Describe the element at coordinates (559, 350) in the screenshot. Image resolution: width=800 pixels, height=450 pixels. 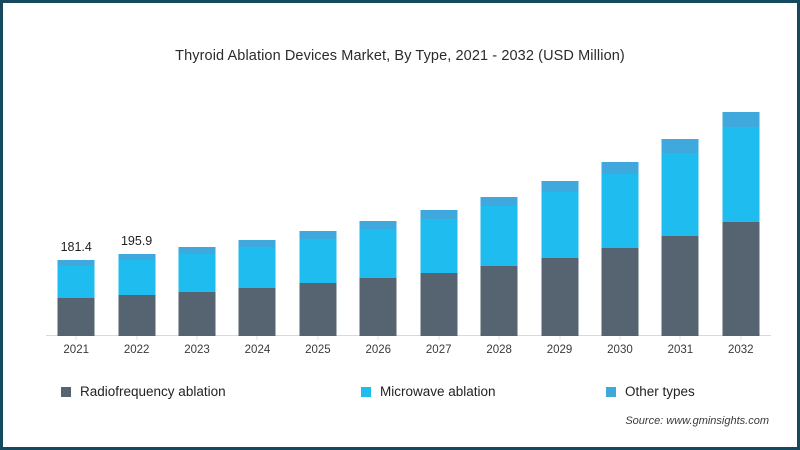
I see `x-axis-tick-2029: 2029` at that location.